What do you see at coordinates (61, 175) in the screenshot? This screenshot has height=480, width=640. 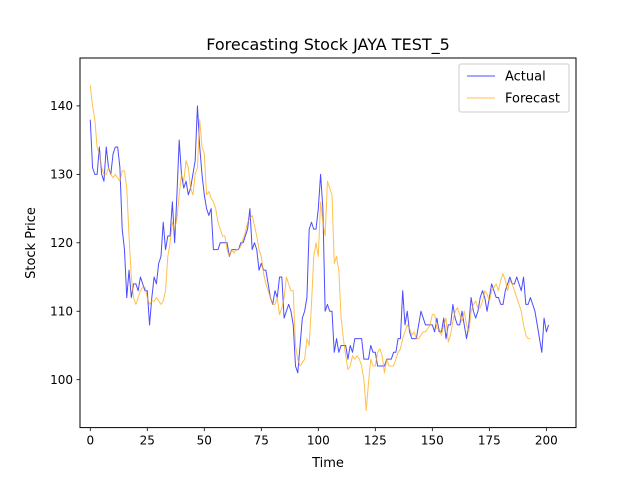 I see `y-tick-label: 130` at bounding box center [61, 175].